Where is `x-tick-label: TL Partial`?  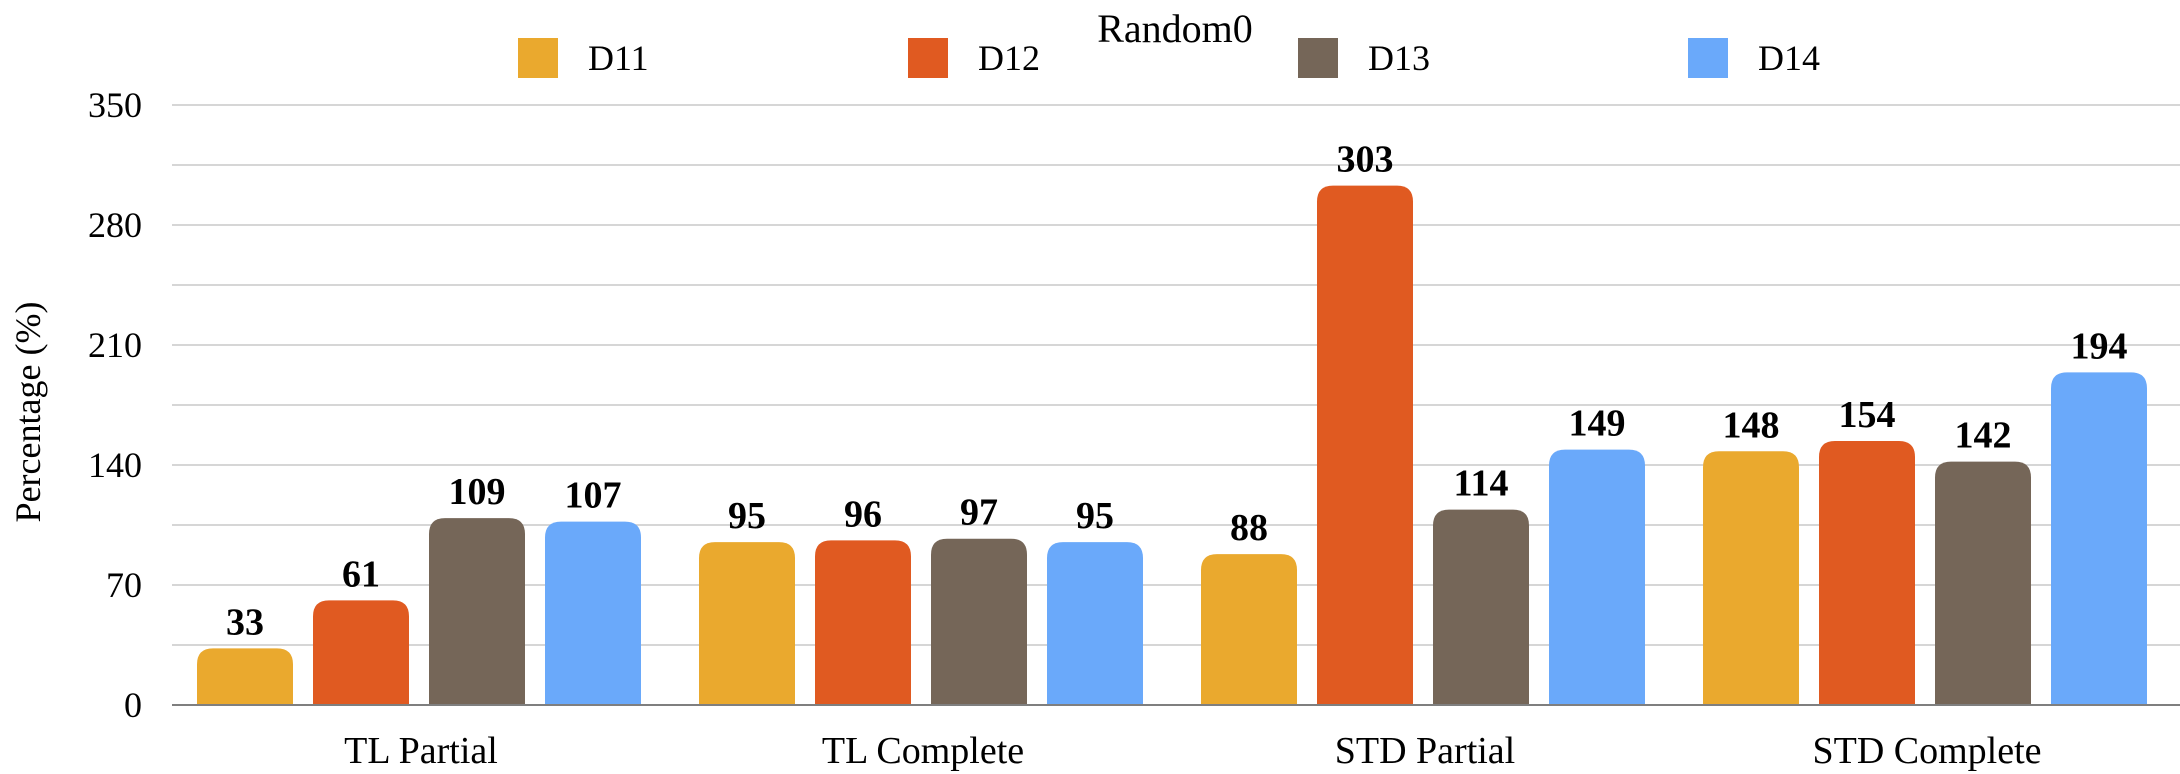 x-tick-label: TL Partial is located at coordinates (421, 751).